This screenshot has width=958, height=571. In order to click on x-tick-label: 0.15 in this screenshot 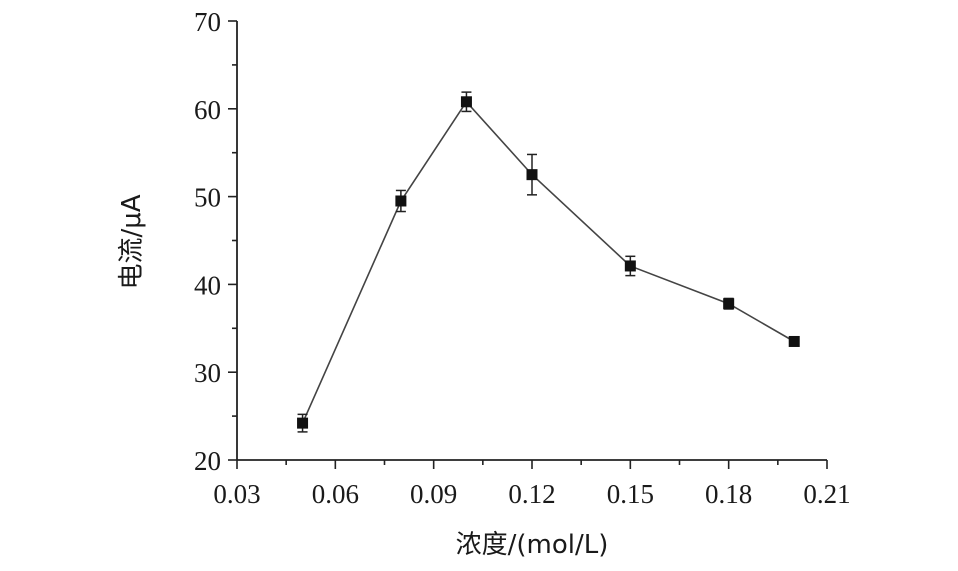, I will do `click(630, 494)`.